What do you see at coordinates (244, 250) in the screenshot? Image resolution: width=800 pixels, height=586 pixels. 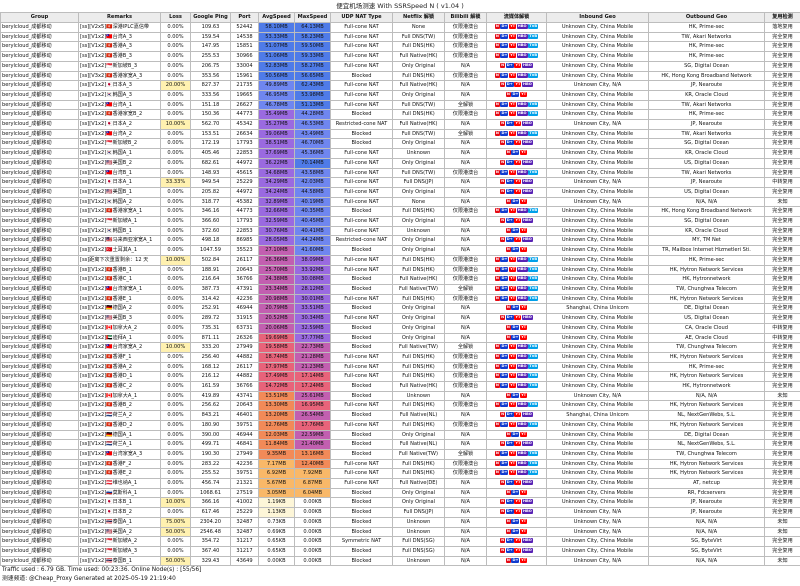 I see `cell-port: 35523` at bounding box center [244, 250].